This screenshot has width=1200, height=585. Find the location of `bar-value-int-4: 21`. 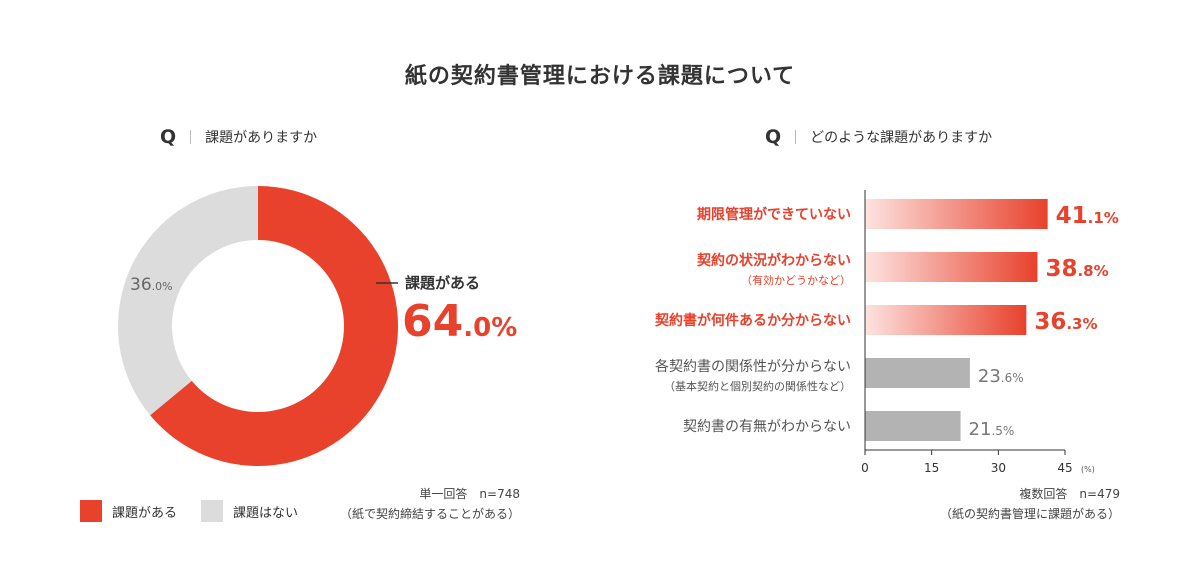

bar-value-int-4: 21 is located at coordinates (980, 429).